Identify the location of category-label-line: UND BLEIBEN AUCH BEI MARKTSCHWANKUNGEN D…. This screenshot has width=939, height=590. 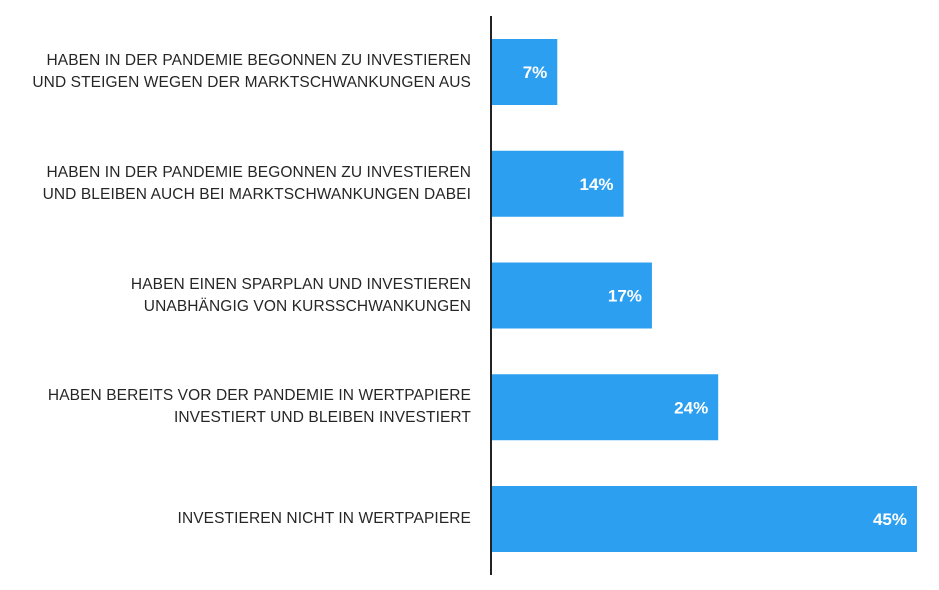
(256, 194).